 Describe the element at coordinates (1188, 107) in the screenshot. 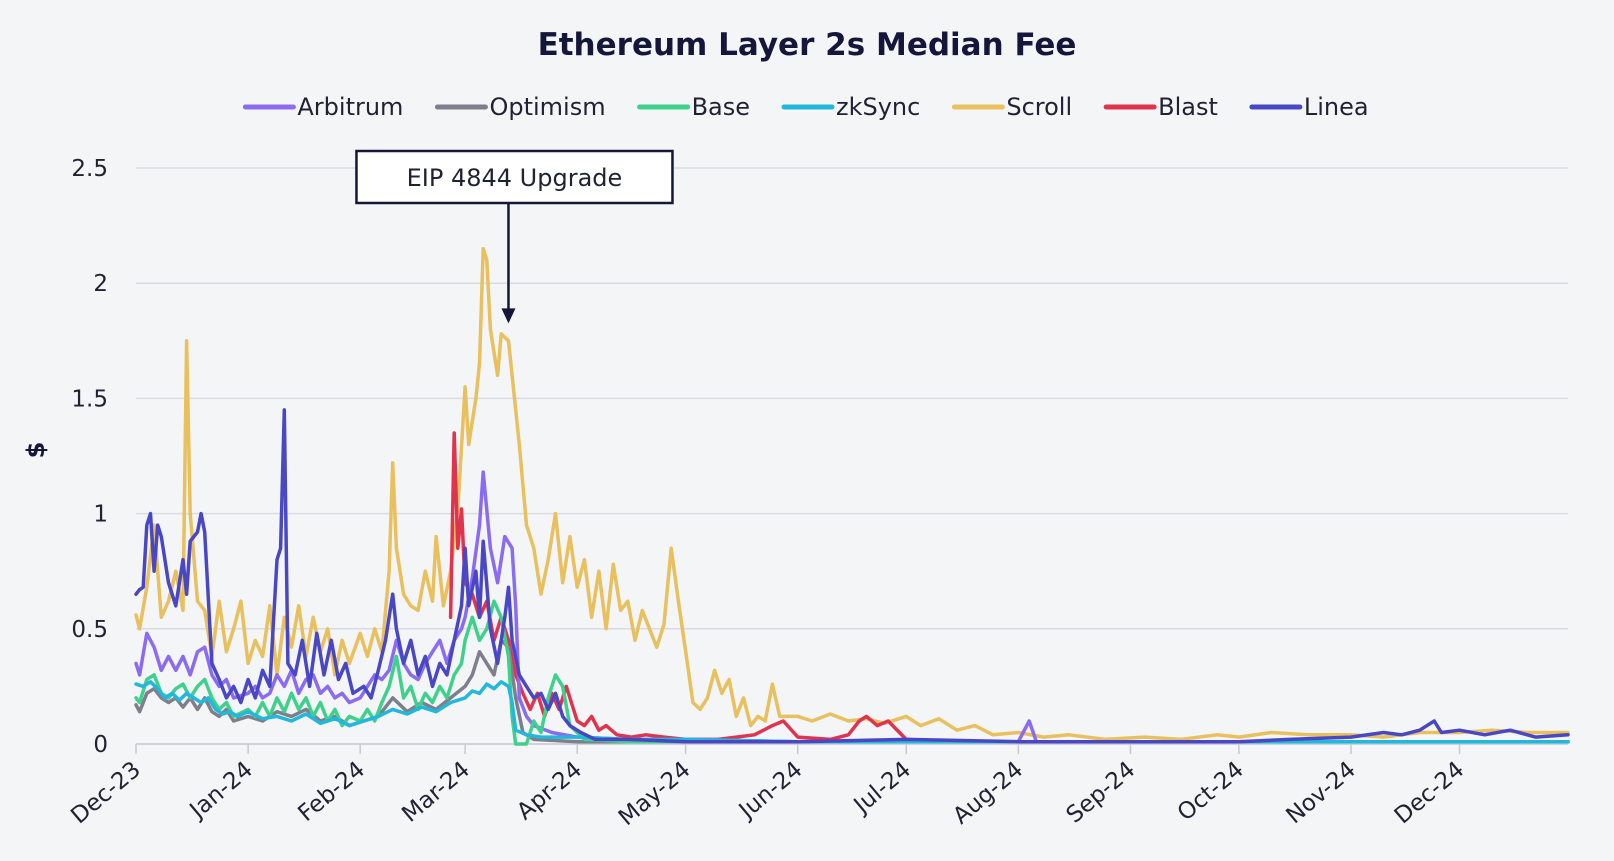

I see `legend-label-blast: Blast` at that location.